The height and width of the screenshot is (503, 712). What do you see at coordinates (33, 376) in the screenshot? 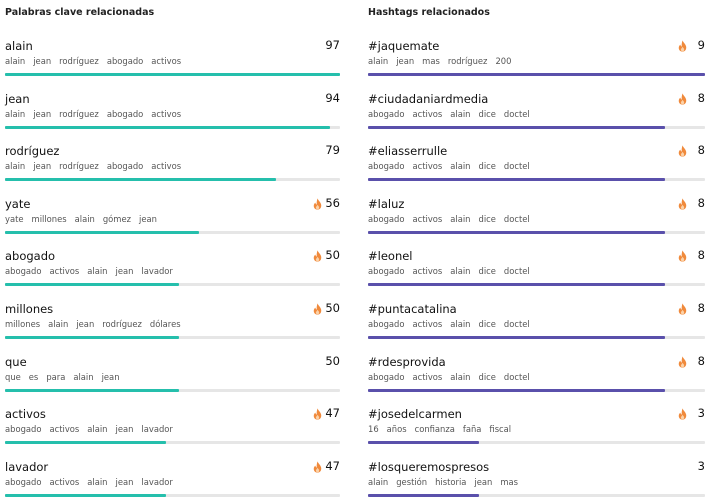
I see `related-term: es` at bounding box center [33, 376].